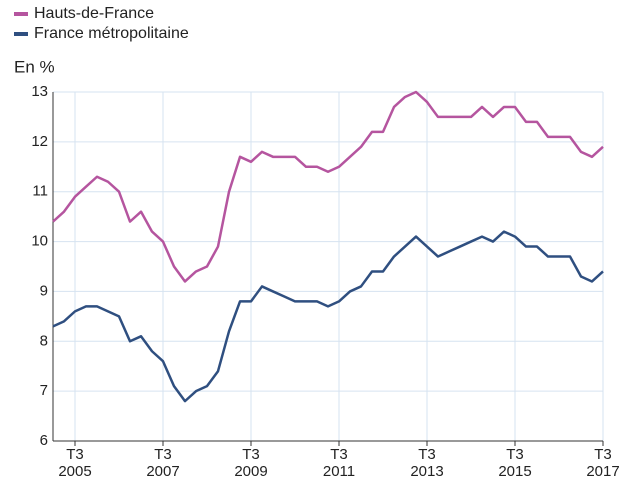  I want to click on x-tick-label: T3 2015, so click(514, 463).